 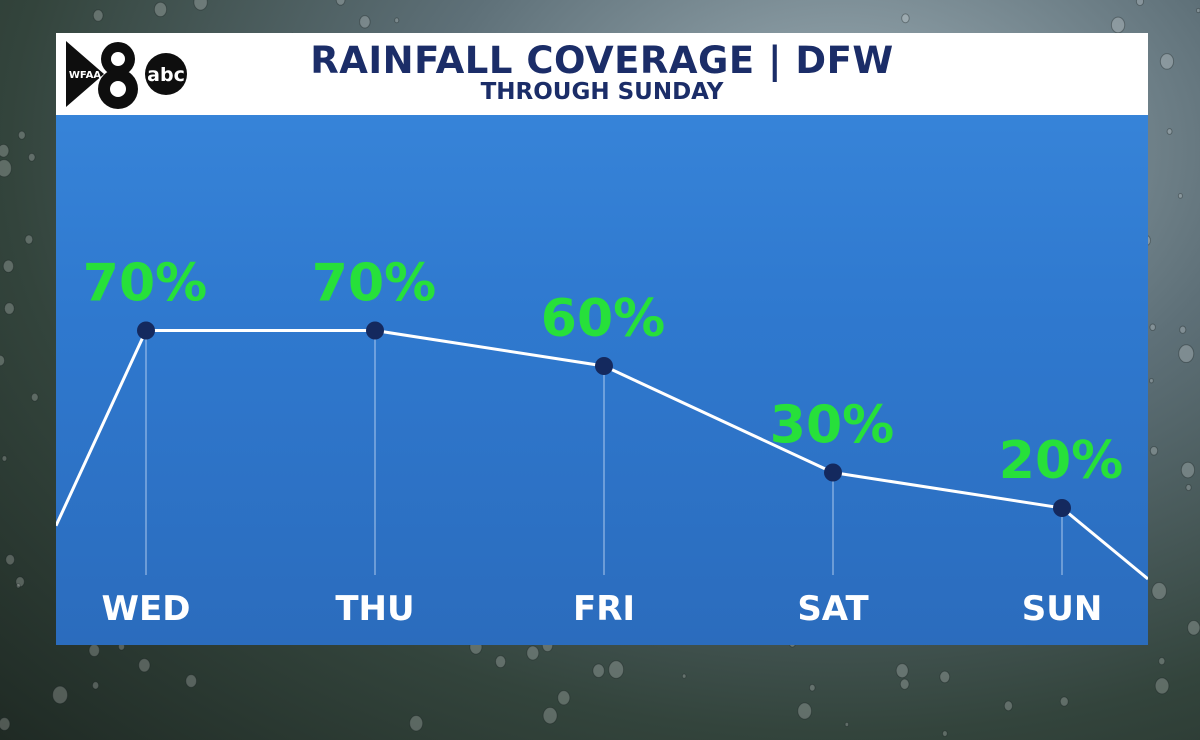 What do you see at coordinates (832, 426) in the screenshot?
I see `value-label-sat: 30%` at bounding box center [832, 426].